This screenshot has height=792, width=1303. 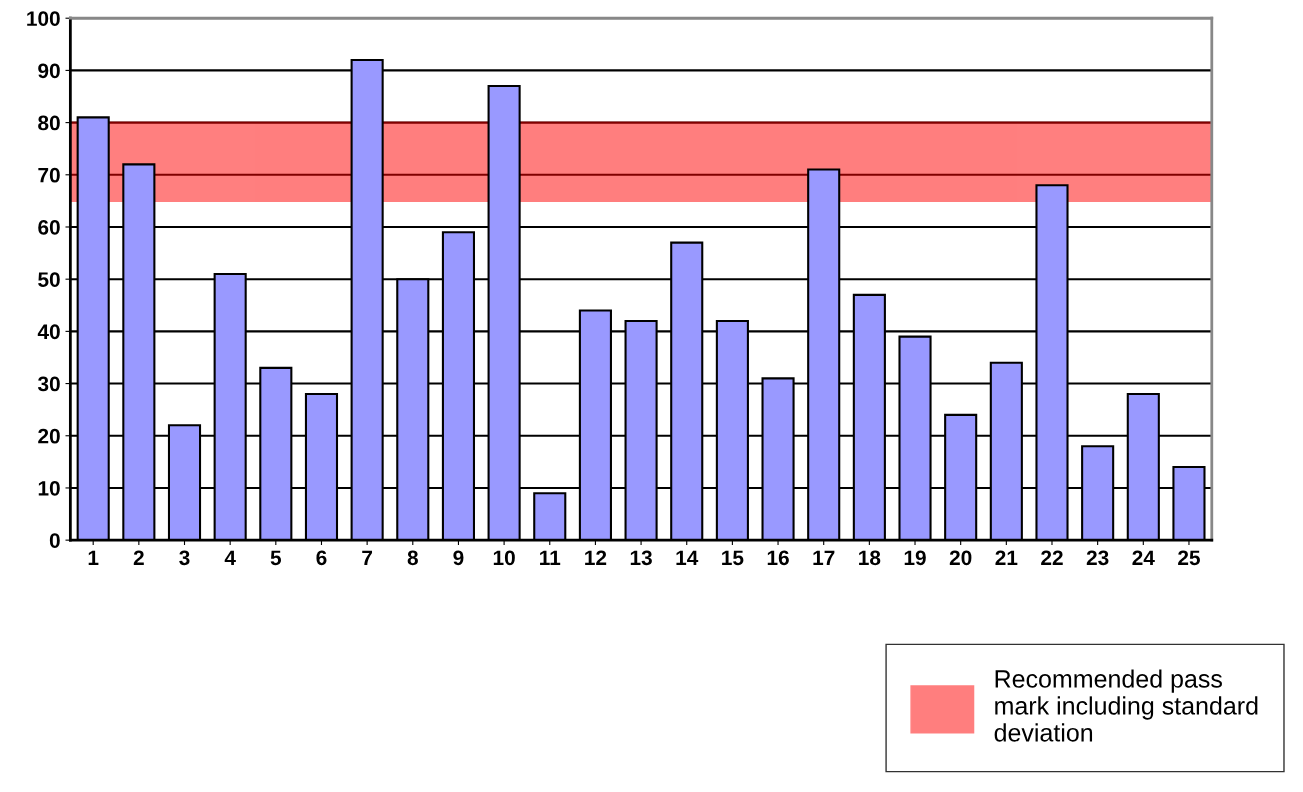 What do you see at coordinates (49, 227) in the screenshot?
I see `y-tick-label: 60` at bounding box center [49, 227].